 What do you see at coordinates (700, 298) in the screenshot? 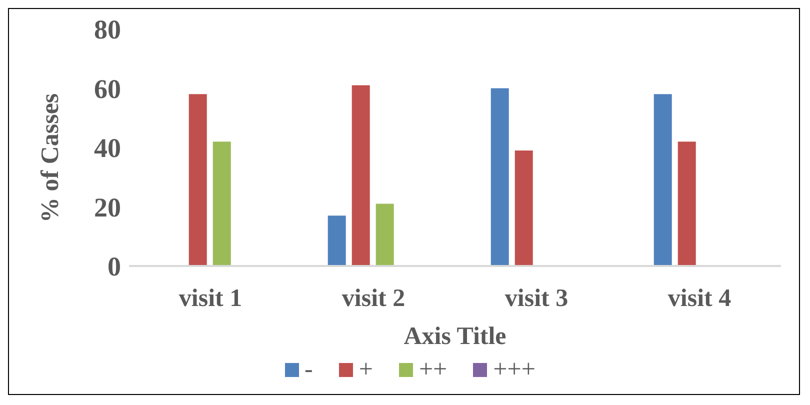
I see `x-tick-label: visit 4` at bounding box center [700, 298].